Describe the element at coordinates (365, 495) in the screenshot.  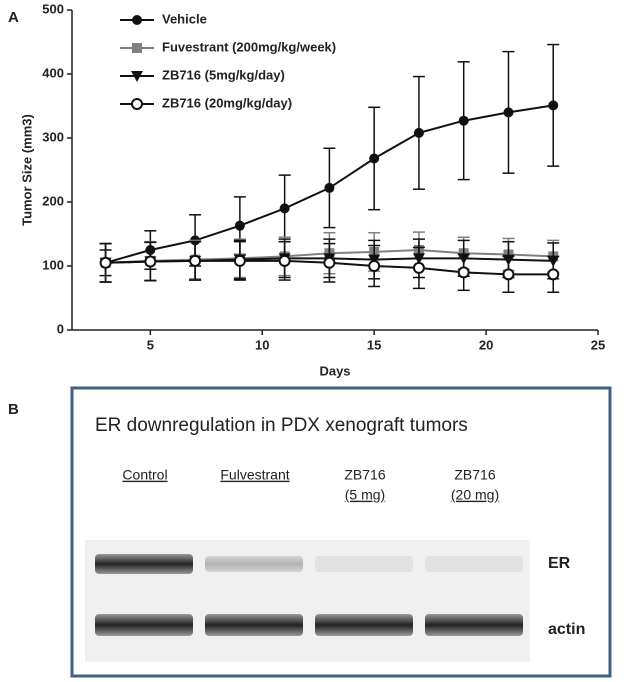
I see `lane-label: (5 mg)` at that location.